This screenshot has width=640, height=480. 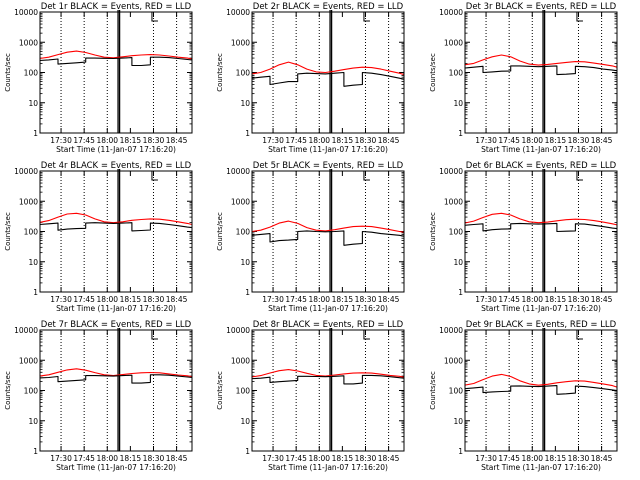 I want to click on panel-title: Det 2r BLACK = Events, RED = LLD, so click(x=328, y=7).